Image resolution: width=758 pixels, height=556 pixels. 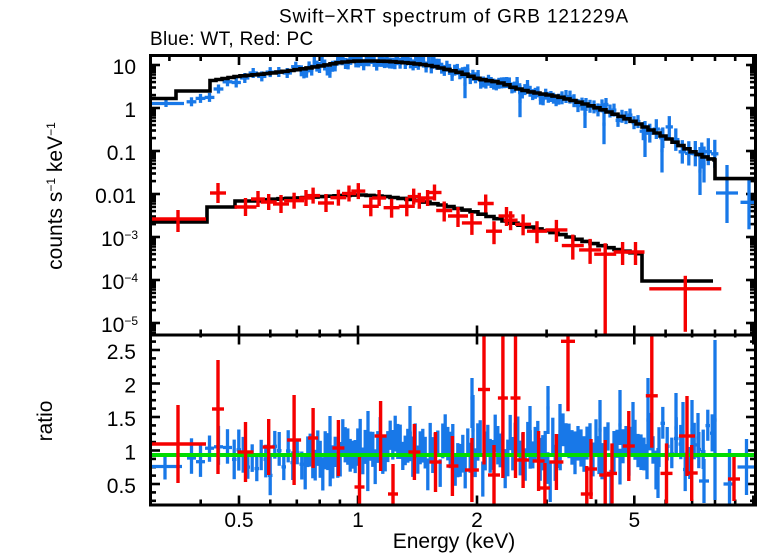 I want to click on svg-text: counts s−1 keV−1, so click(x=55, y=196).